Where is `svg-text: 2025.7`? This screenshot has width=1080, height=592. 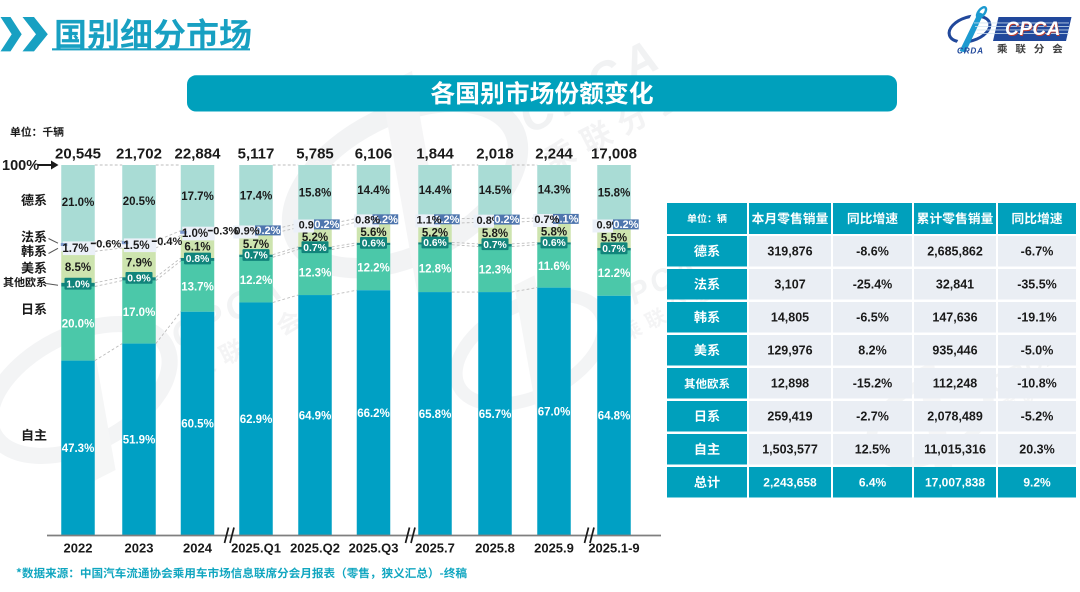 svg-text: 2025.7 is located at coordinates (435, 548).